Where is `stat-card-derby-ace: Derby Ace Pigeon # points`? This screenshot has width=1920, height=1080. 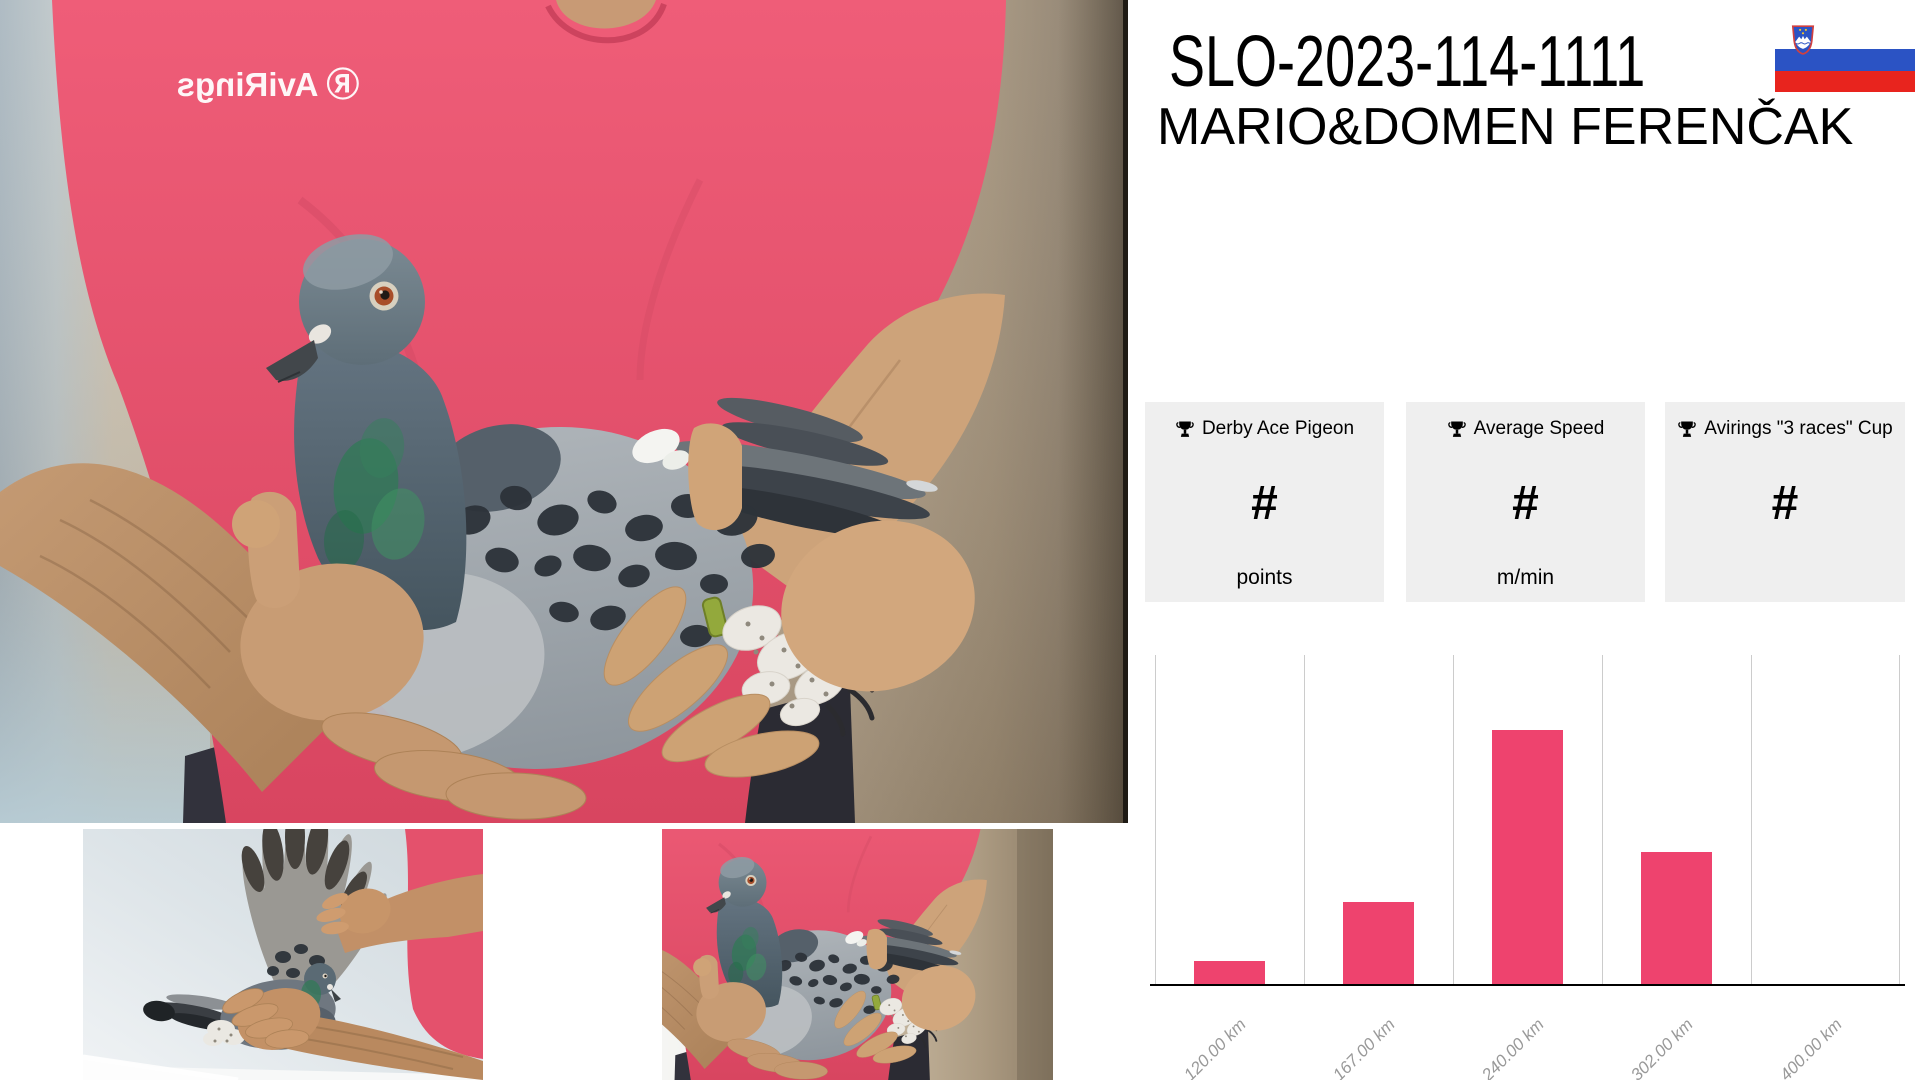
stat-card-derby-ace: Derby Ace Pigeon # points is located at coordinates (1264, 502).